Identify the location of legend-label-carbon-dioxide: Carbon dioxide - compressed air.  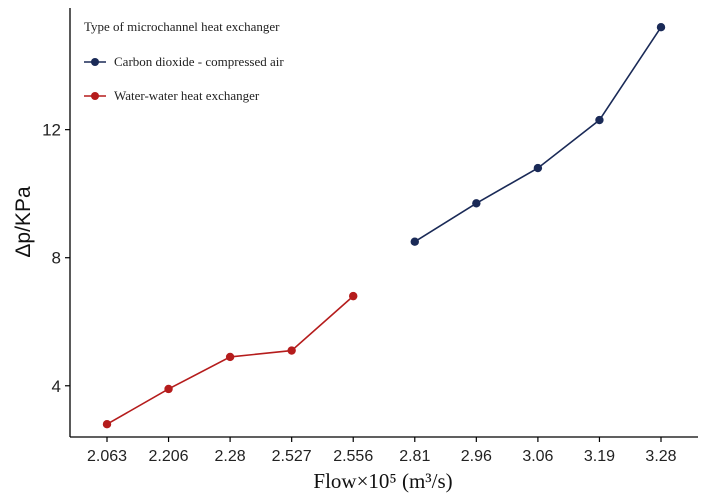
(199, 61).